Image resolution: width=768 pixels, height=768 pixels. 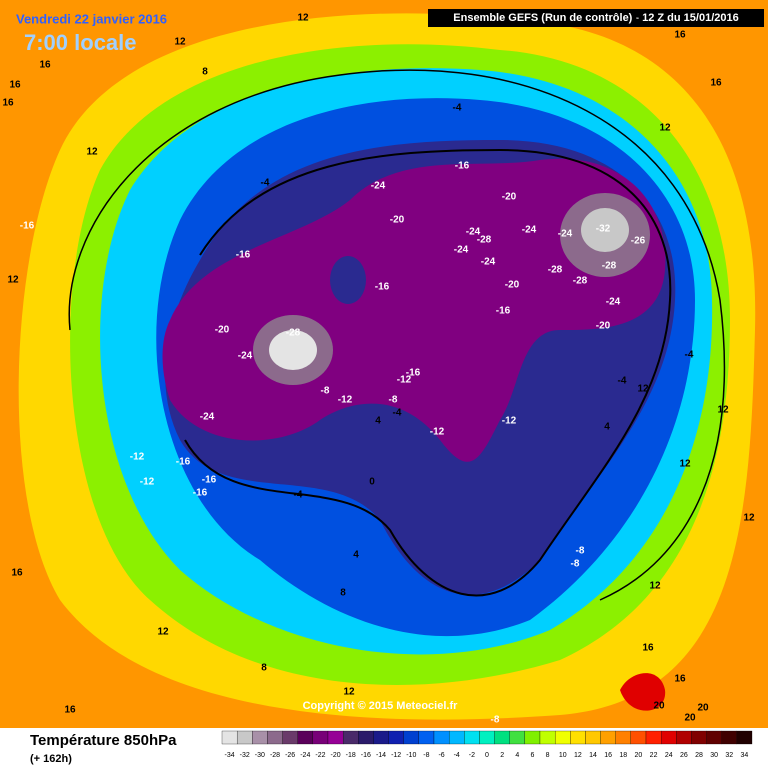 What do you see at coordinates (91, 18) in the screenshot?
I see `date-label: Vendredi 22 janvier 2016` at bounding box center [91, 18].